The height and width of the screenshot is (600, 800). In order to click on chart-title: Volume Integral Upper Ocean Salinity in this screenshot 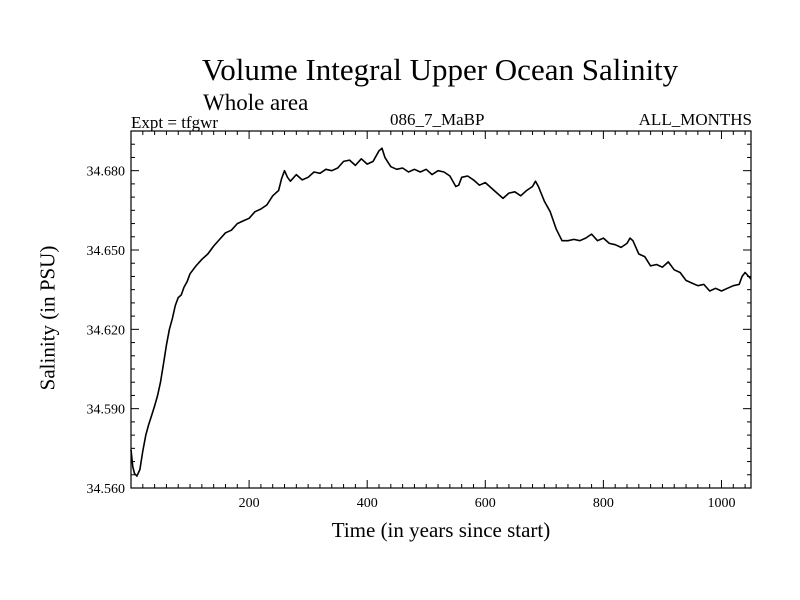, I will do `click(440, 69)`.